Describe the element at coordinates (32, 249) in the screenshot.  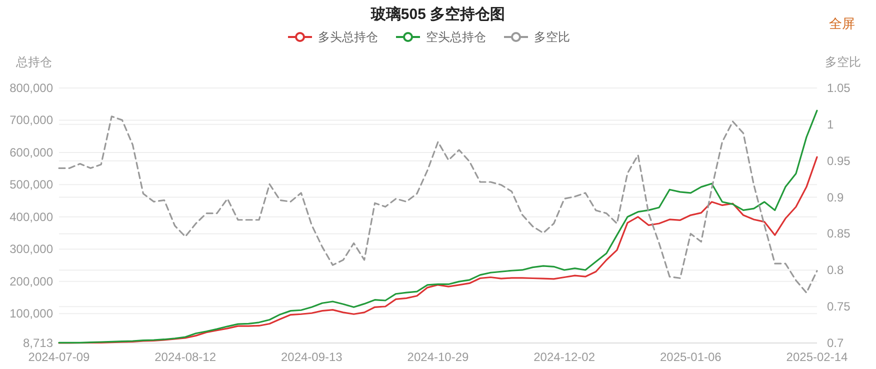
I see `y-tick-label: 300,000` at that location.